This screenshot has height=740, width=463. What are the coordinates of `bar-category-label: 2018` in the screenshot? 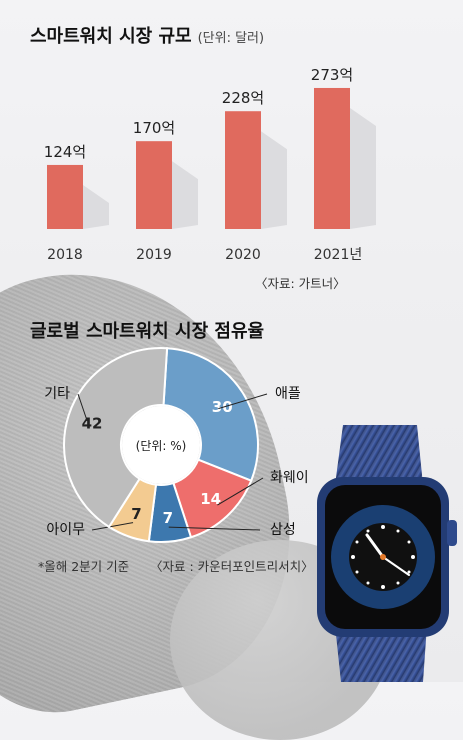 It's located at (65, 255).